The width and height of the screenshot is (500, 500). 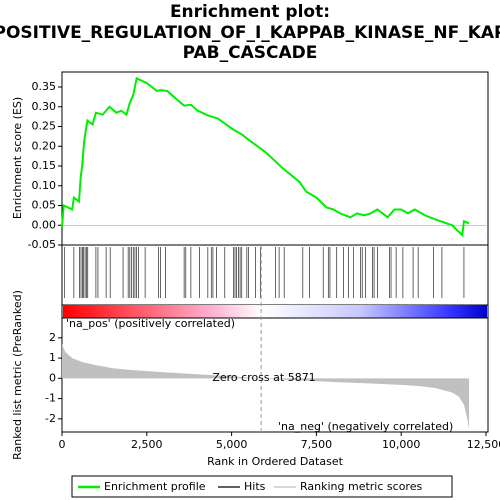 What do you see at coordinates (50, 398) in the screenshot?
I see `y-tick-label: -1` at bounding box center [50, 398].